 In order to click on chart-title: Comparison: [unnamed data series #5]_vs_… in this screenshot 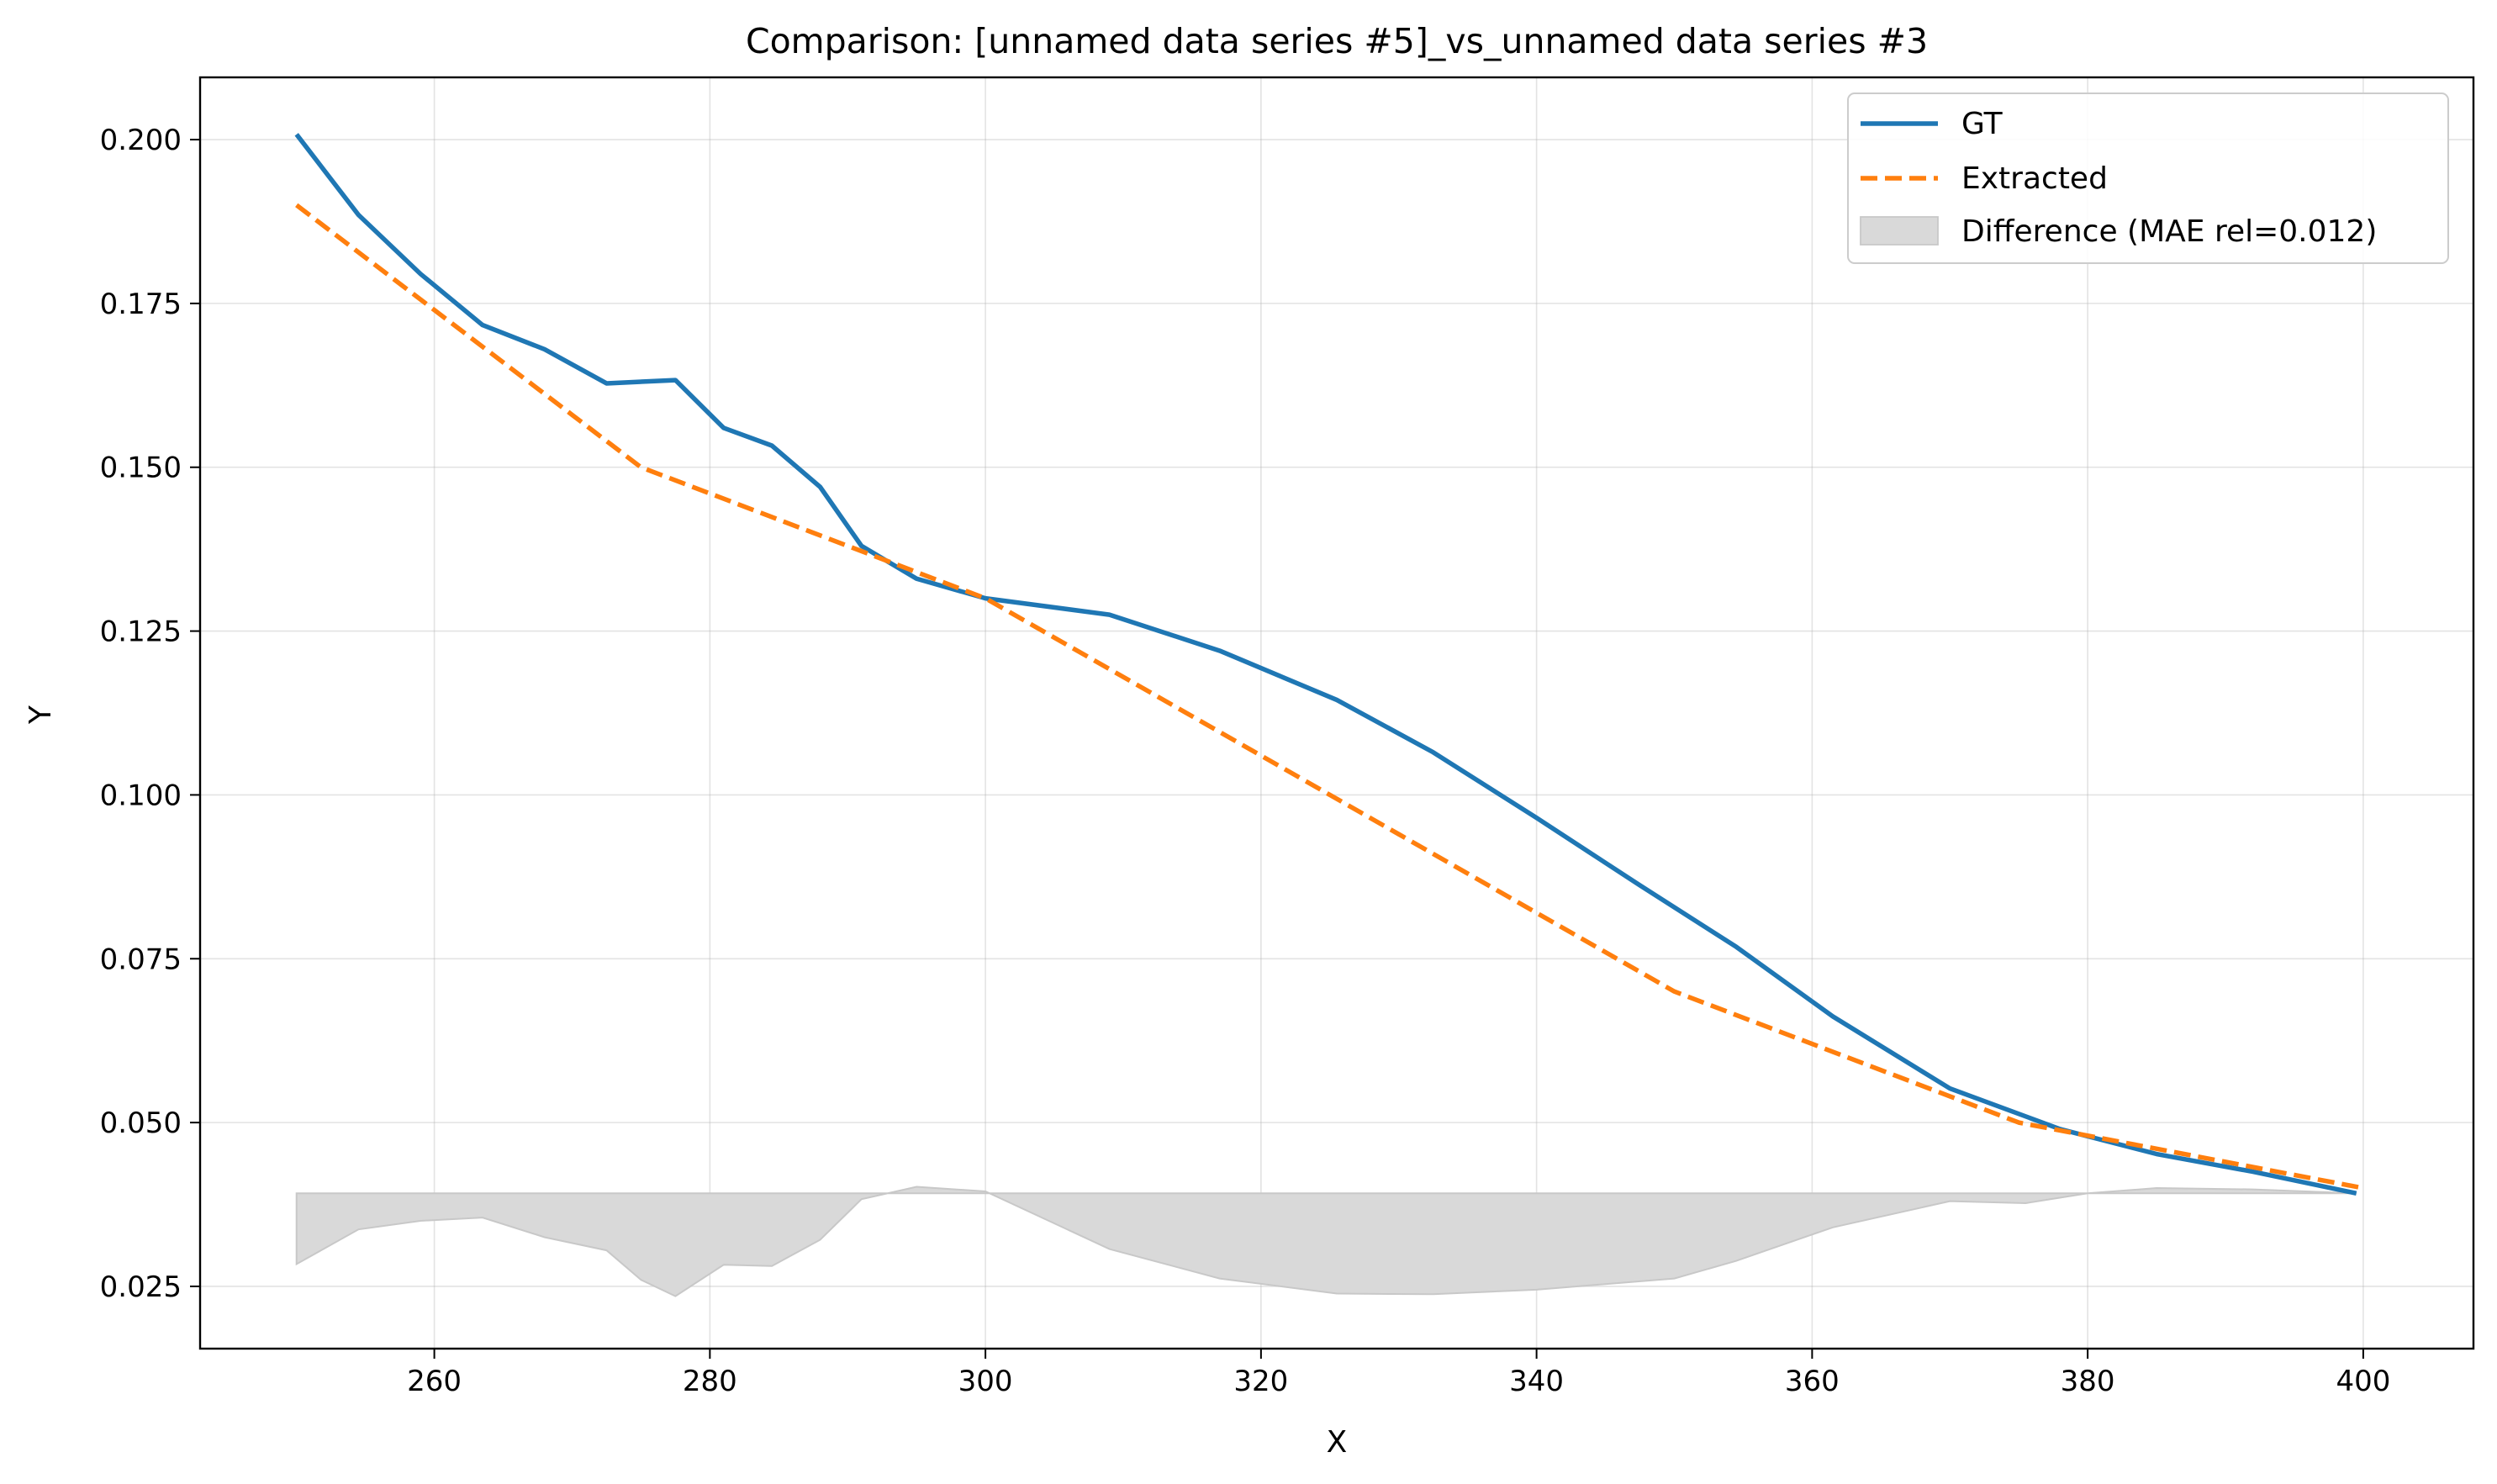, I will do `click(1337, 41)`.